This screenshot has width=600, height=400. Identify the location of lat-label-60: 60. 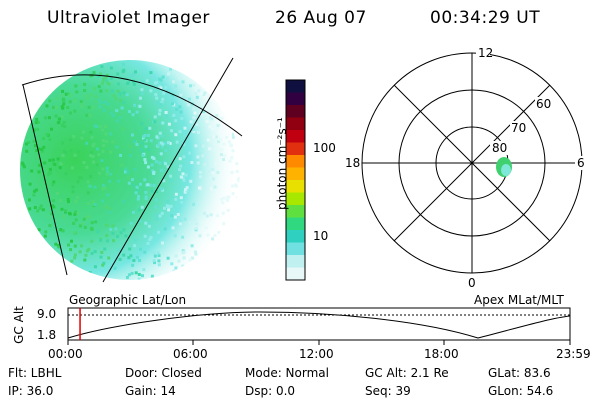
(544, 104).